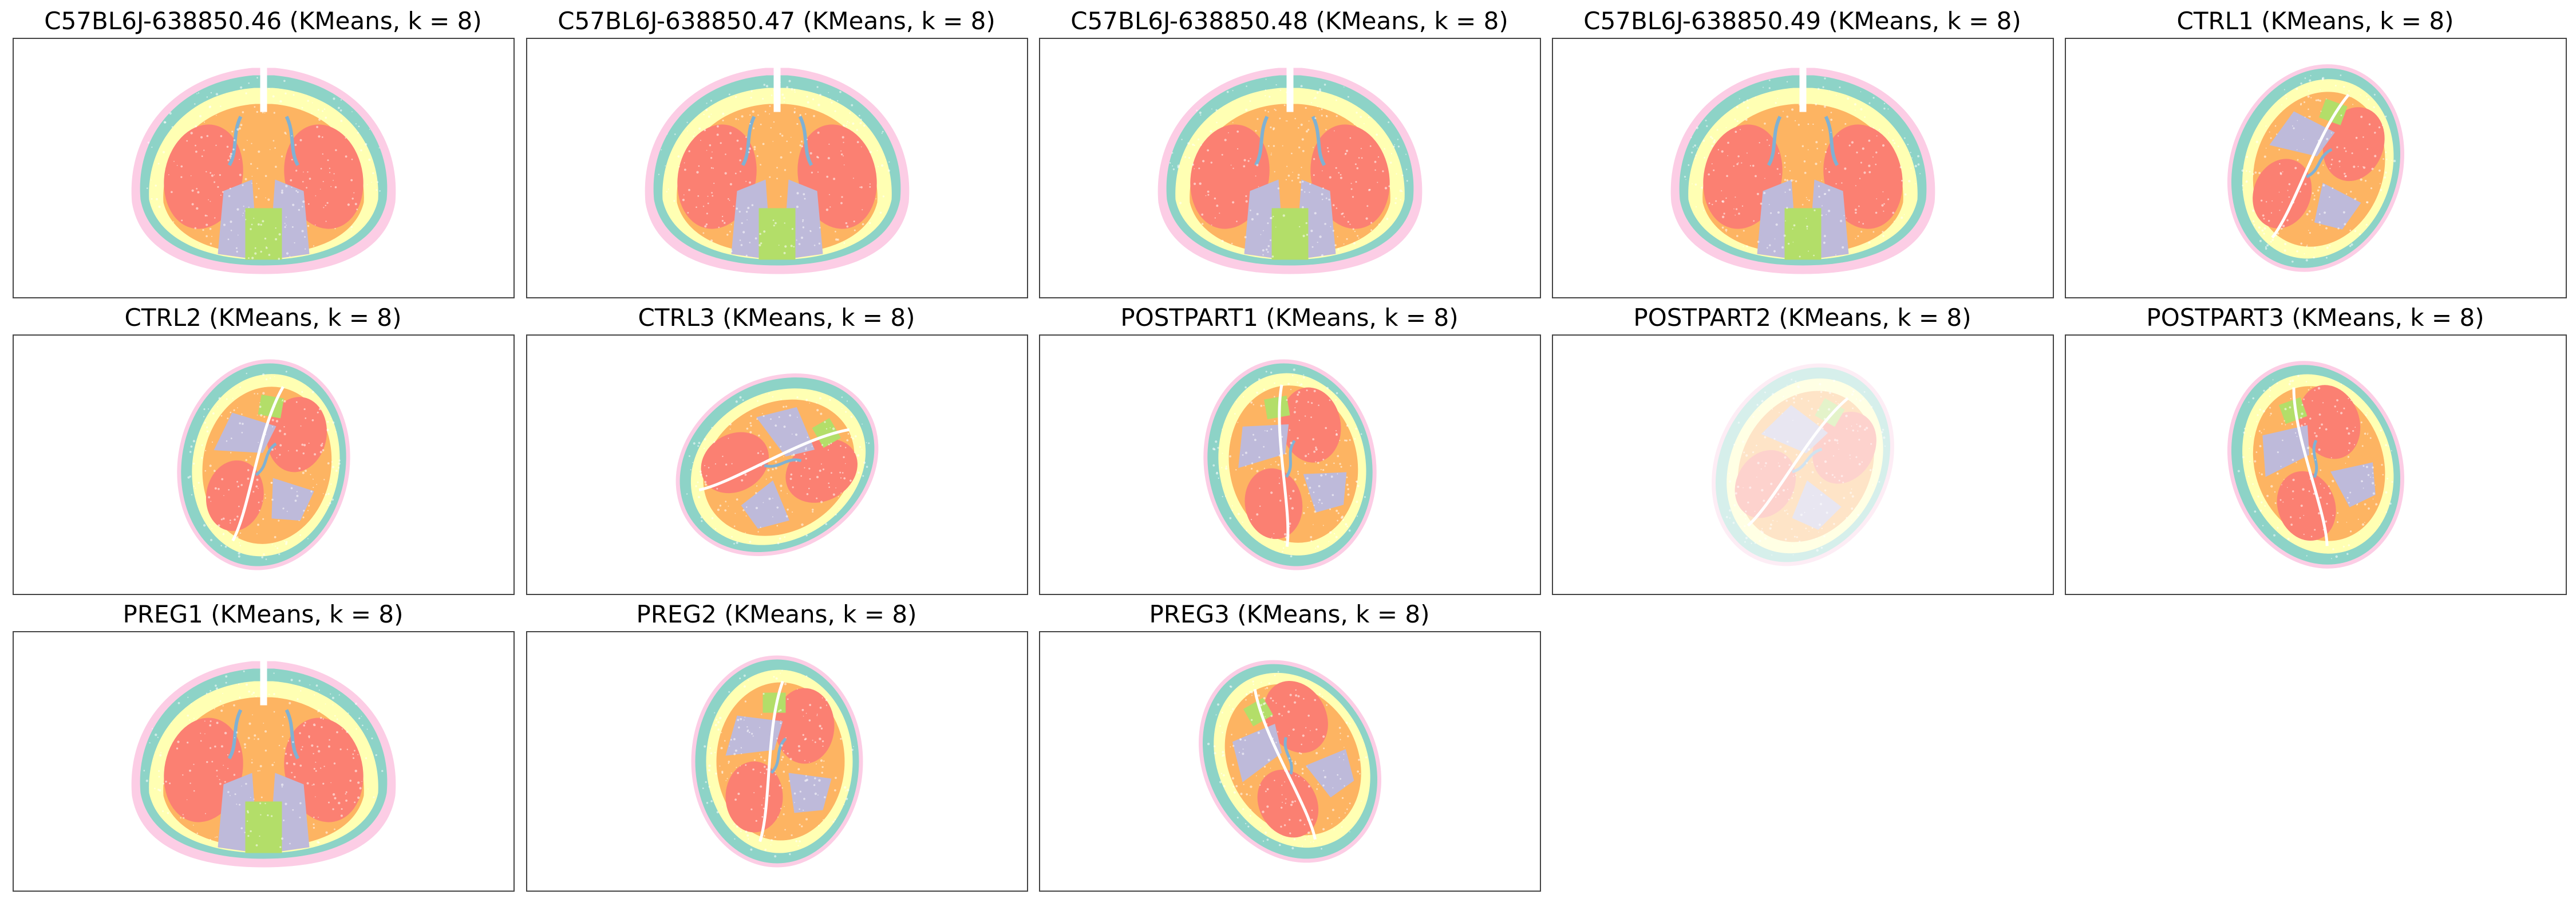  What do you see at coordinates (777, 449) in the screenshot?
I see `panel: CTRL3 (KMeans, k = 8)` at bounding box center [777, 449].